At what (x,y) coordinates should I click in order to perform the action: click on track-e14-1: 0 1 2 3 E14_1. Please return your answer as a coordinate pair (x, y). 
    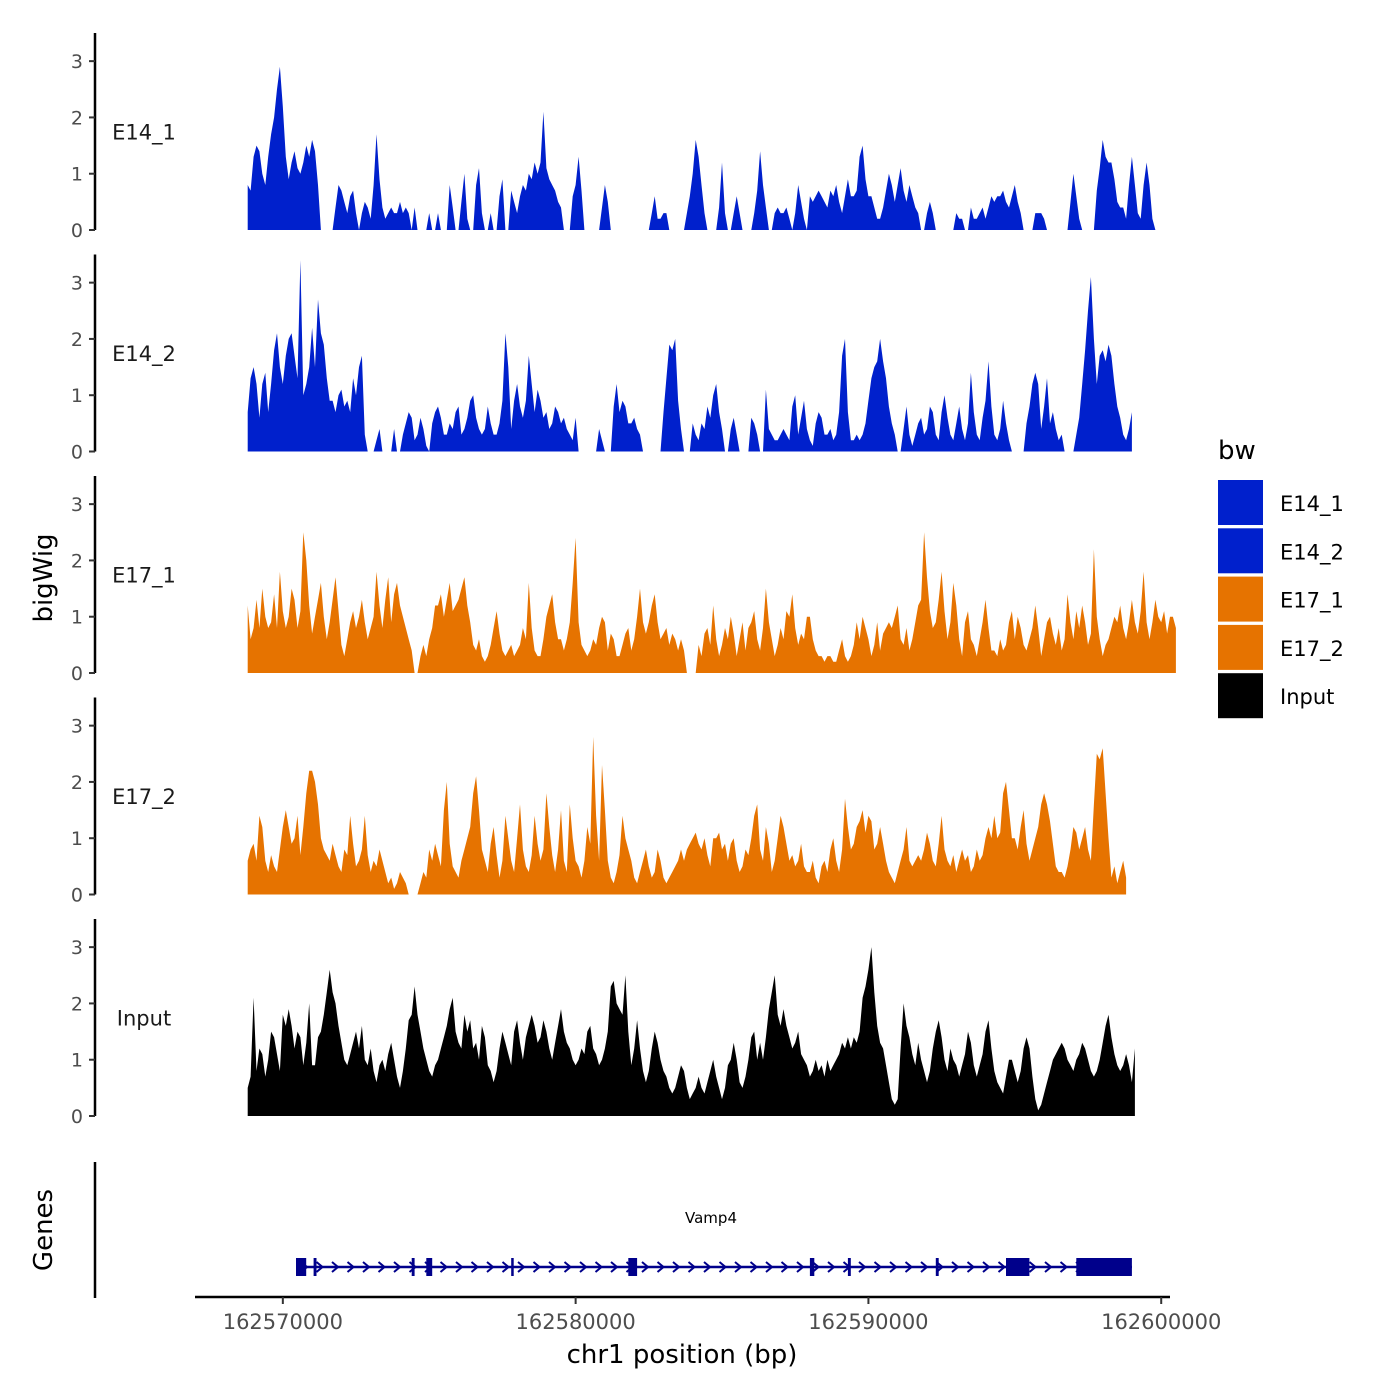
    Looking at the image, I should click on (613, 137).